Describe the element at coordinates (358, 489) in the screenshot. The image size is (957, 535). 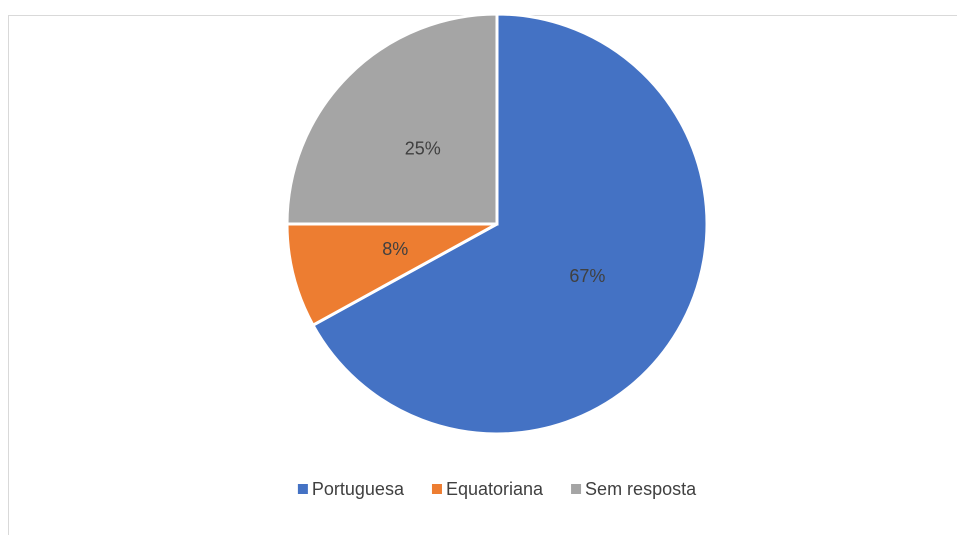
I see `legend-label: Portuguesa` at that location.